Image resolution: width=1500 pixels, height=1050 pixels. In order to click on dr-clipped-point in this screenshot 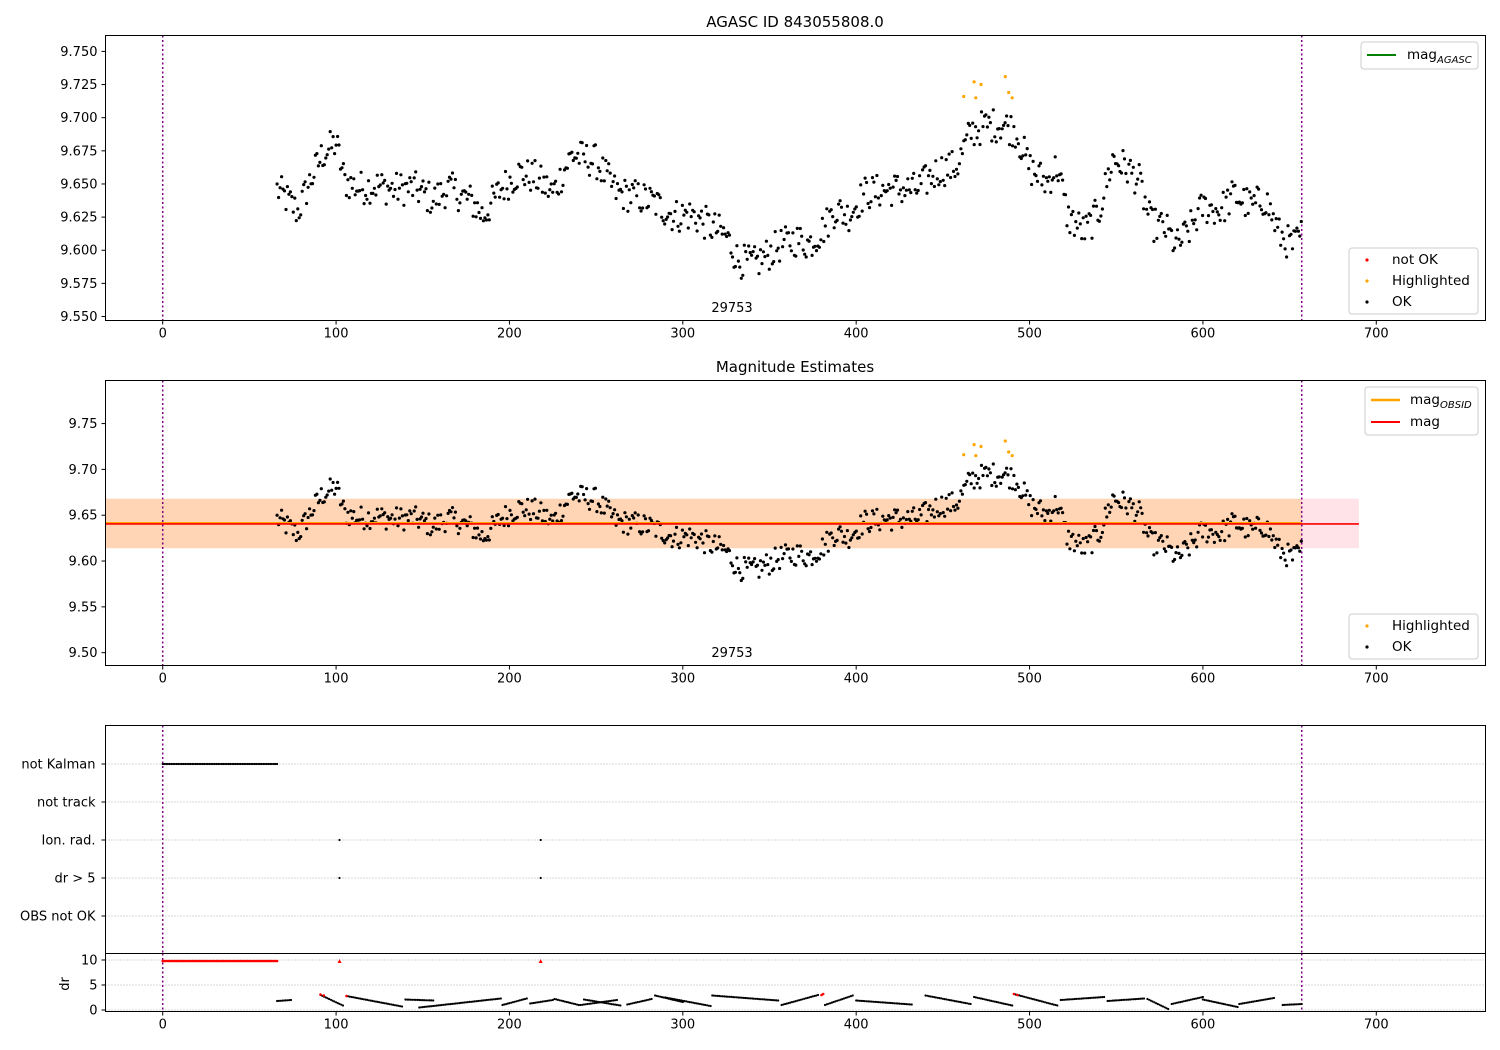, I will do `click(225, 961)`.